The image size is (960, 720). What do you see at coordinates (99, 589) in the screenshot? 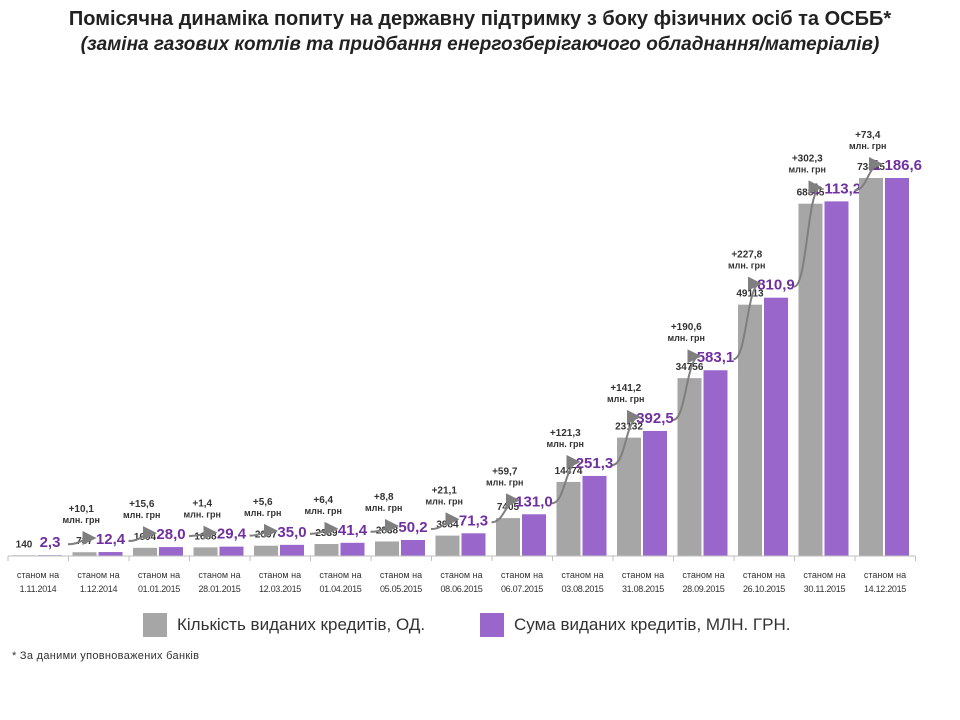
I see `x-tick-label: 1.12.2014` at bounding box center [99, 589].